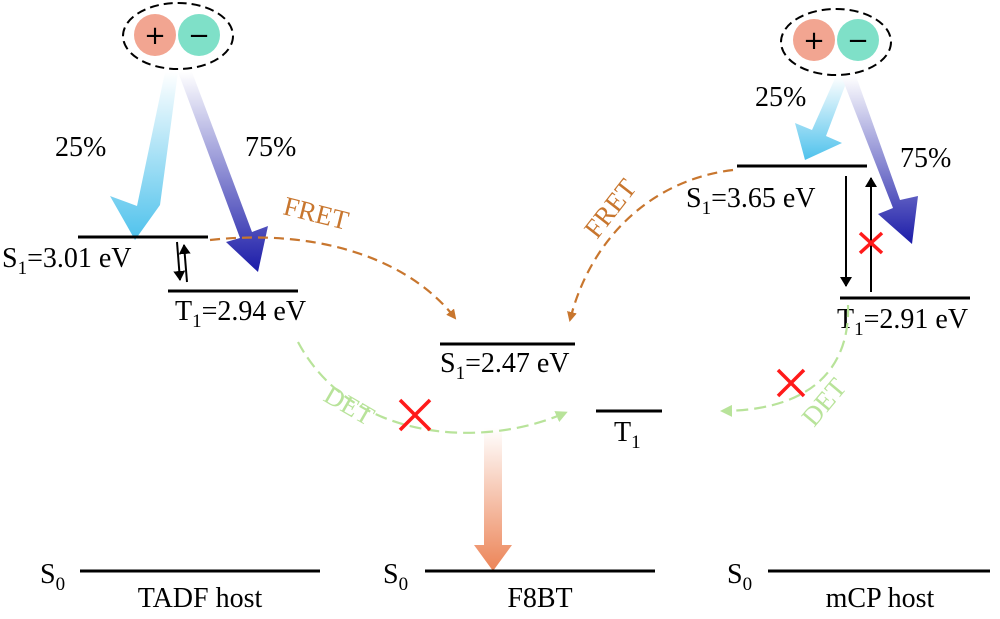 The image size is (1000, 619). Describe the element at coordinates (522, 478) in the screenshot. I see `f8bt-group: S1=2.47 eV T1 S0 F8BT` at that location.